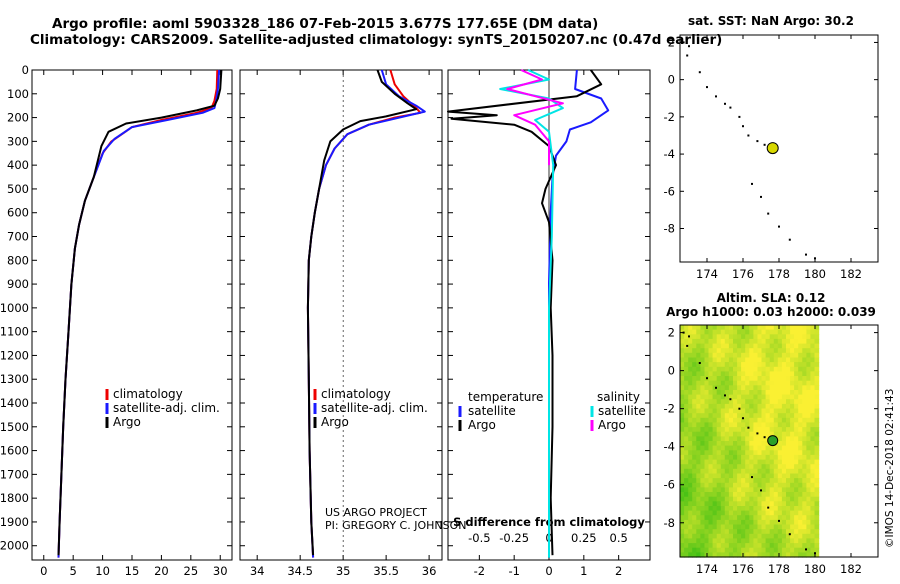  Describe the element at coordinates (18, 118) in the screenshot. I see `depth-tick-label: 200` at that location.